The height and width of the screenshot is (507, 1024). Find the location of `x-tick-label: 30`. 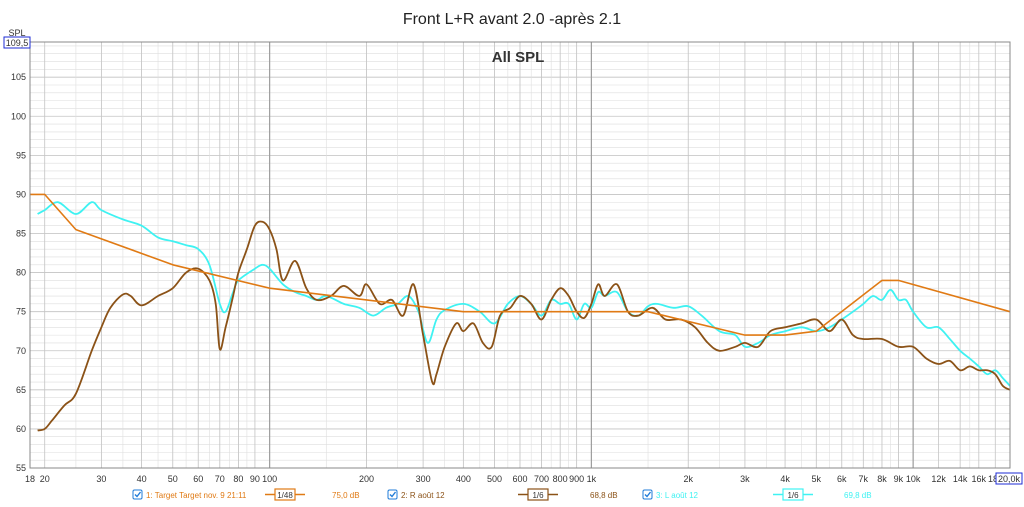

x-tick-label: 30 is located at coordinates (101, 479).